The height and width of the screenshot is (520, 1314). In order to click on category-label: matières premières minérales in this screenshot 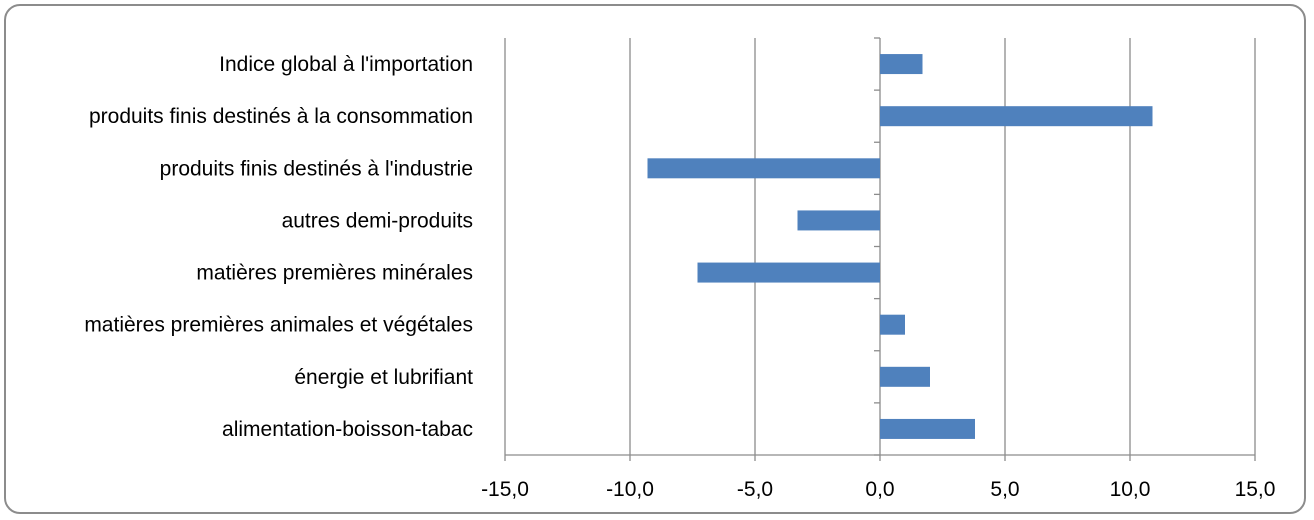, I will do `click(334, 273)`.